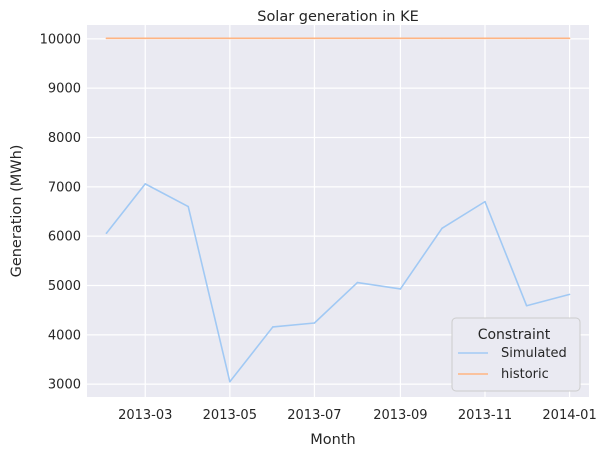 This screenshot has width=599, height=457. What do you see at coordinates (64, 89) in the screenshot?
I see `y-tick-label: 9000` at bounding box center [64, 89].